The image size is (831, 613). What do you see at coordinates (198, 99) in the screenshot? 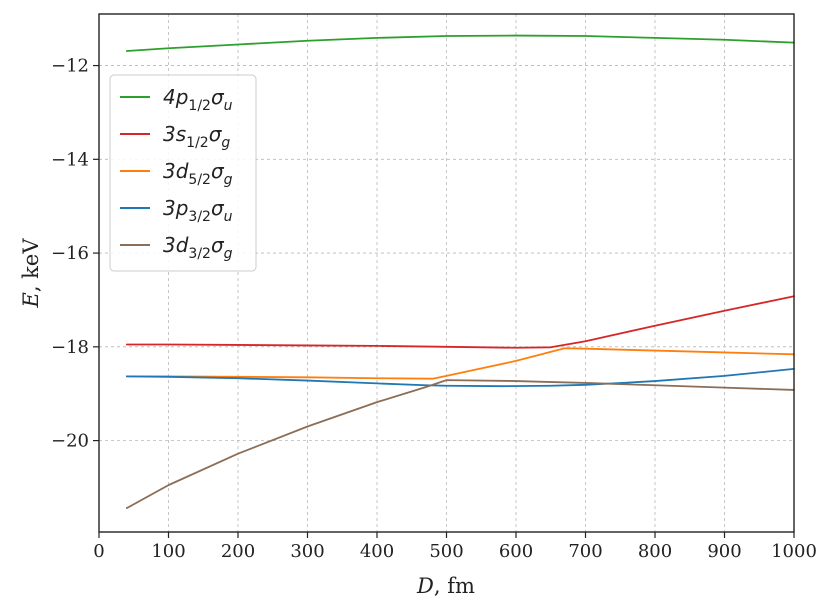
I see `legend-label: 4p1/2σu` at bounding box center [198, 99].